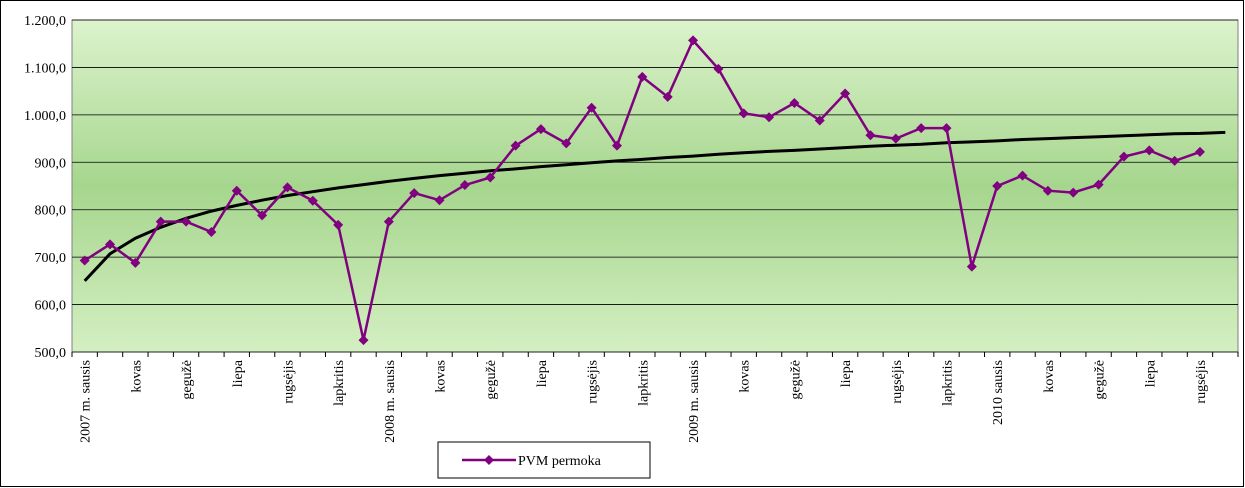 This screenshot has height=488, width=1245. I want to click on legend-label: PVM permoka, so click(560, 461).